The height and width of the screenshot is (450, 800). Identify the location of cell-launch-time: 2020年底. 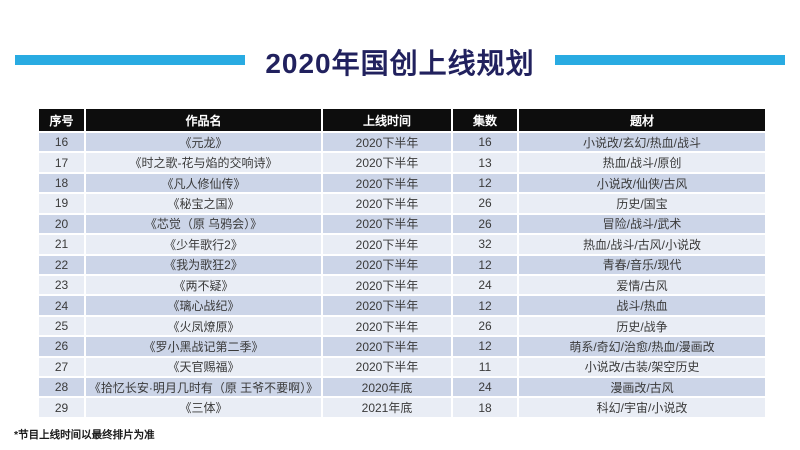
(387, 387).